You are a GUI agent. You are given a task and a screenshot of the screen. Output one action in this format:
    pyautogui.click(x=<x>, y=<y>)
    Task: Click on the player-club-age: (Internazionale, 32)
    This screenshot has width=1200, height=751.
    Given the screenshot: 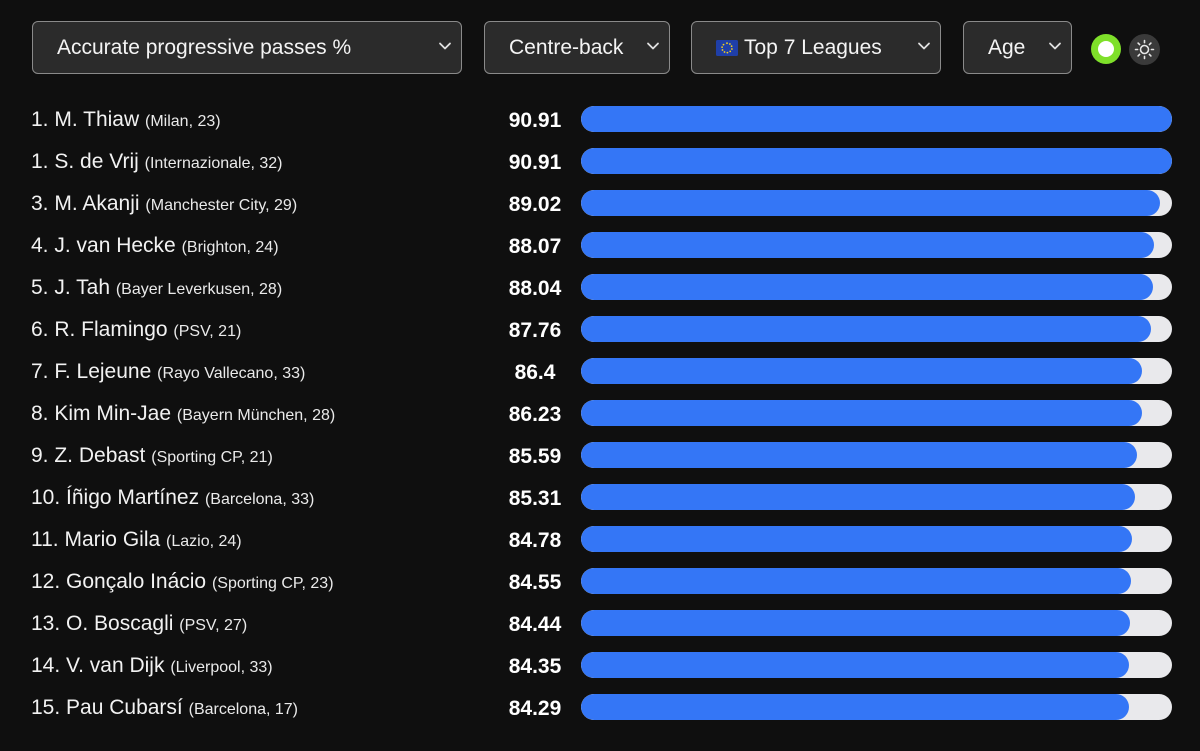 What is the action you would take?
    pyautogui.click(x=213, y=163)
    